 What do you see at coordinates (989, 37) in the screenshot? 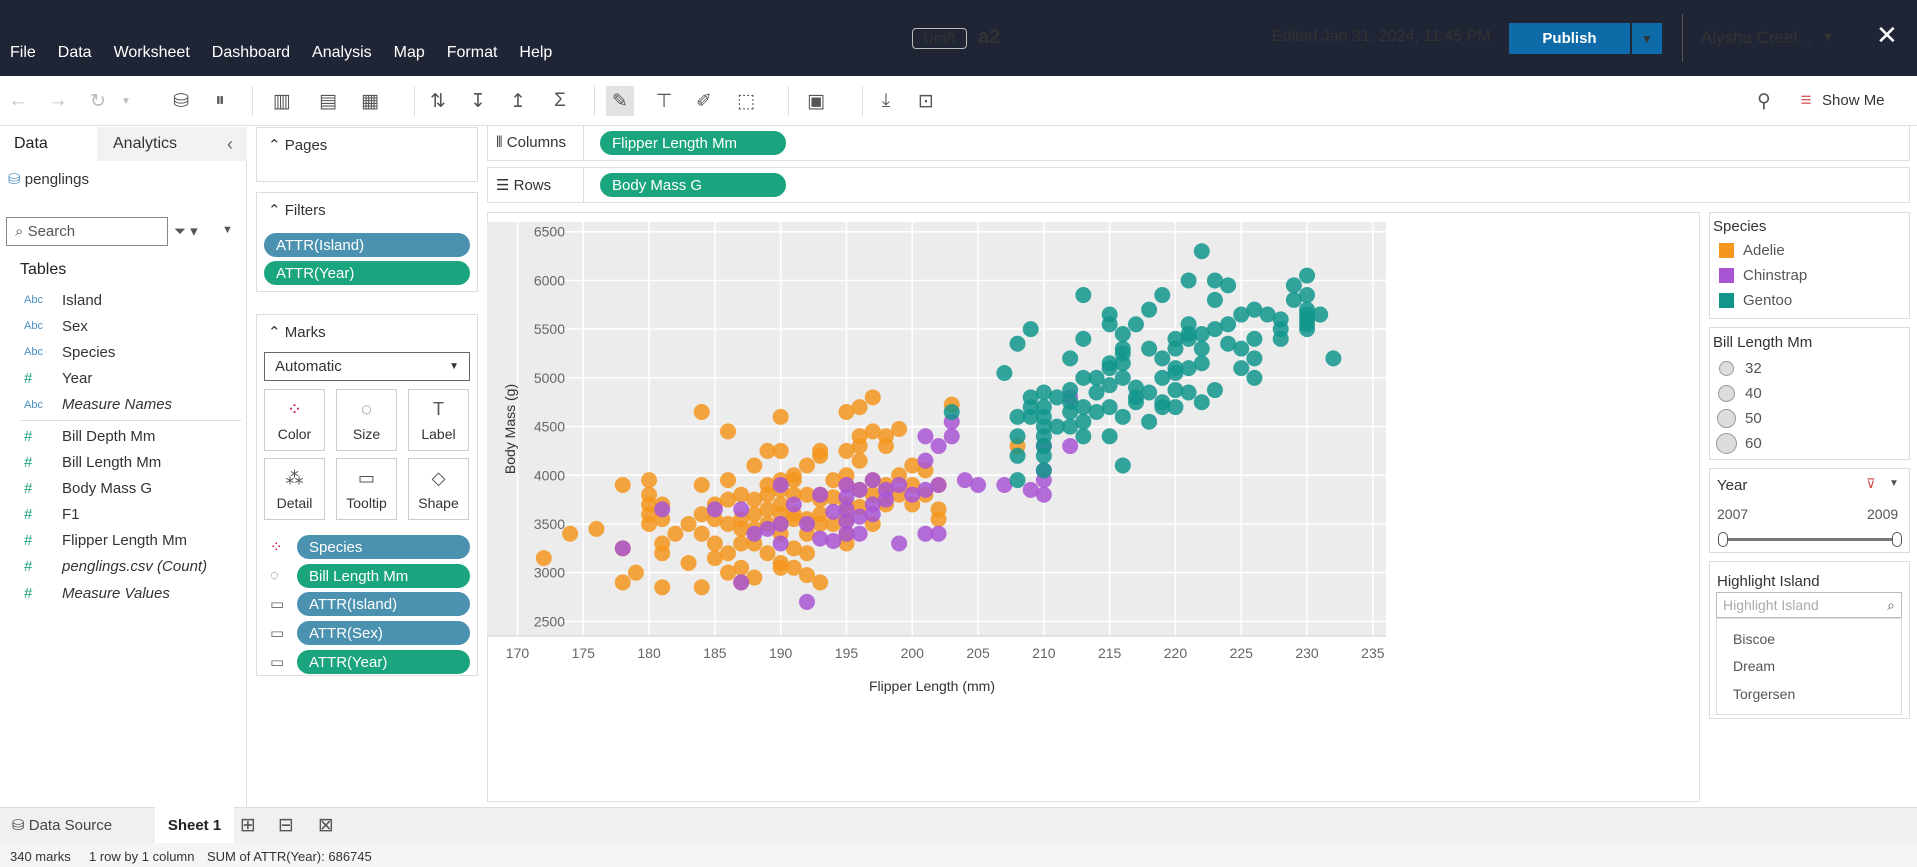
I see `workbook-name: a2` at bounding box center [989, 37].